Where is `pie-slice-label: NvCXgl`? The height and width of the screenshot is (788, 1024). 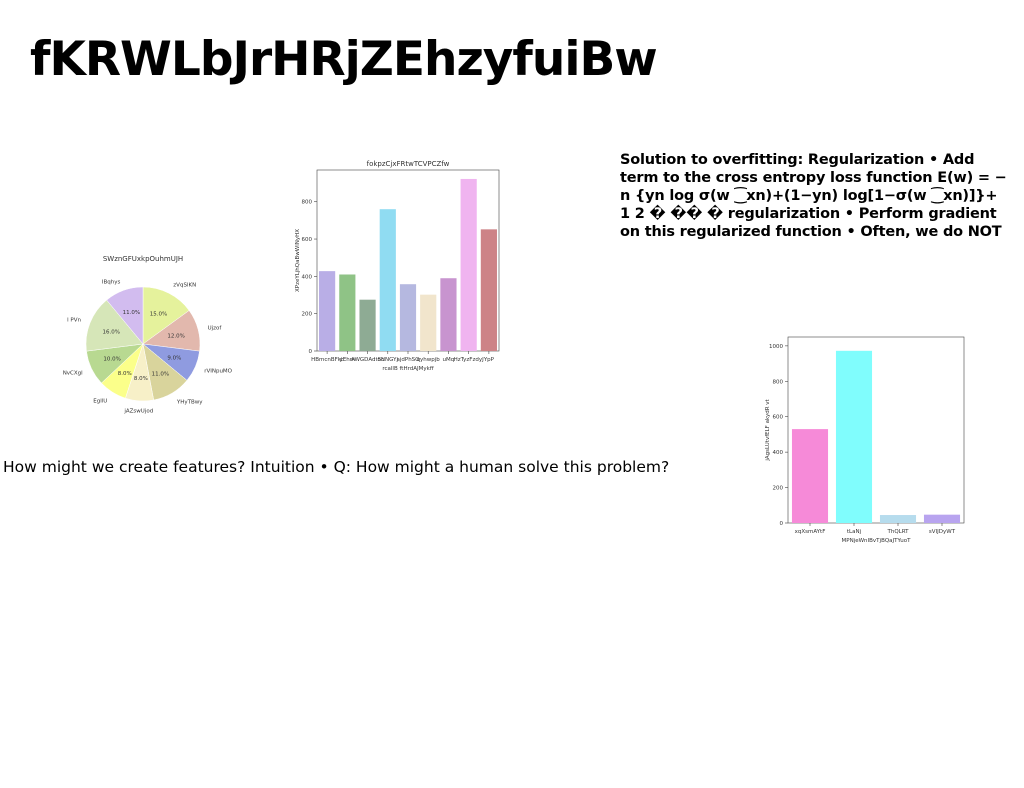 pie-slice-label: NvCXgl is located at coordinates (73, 373).